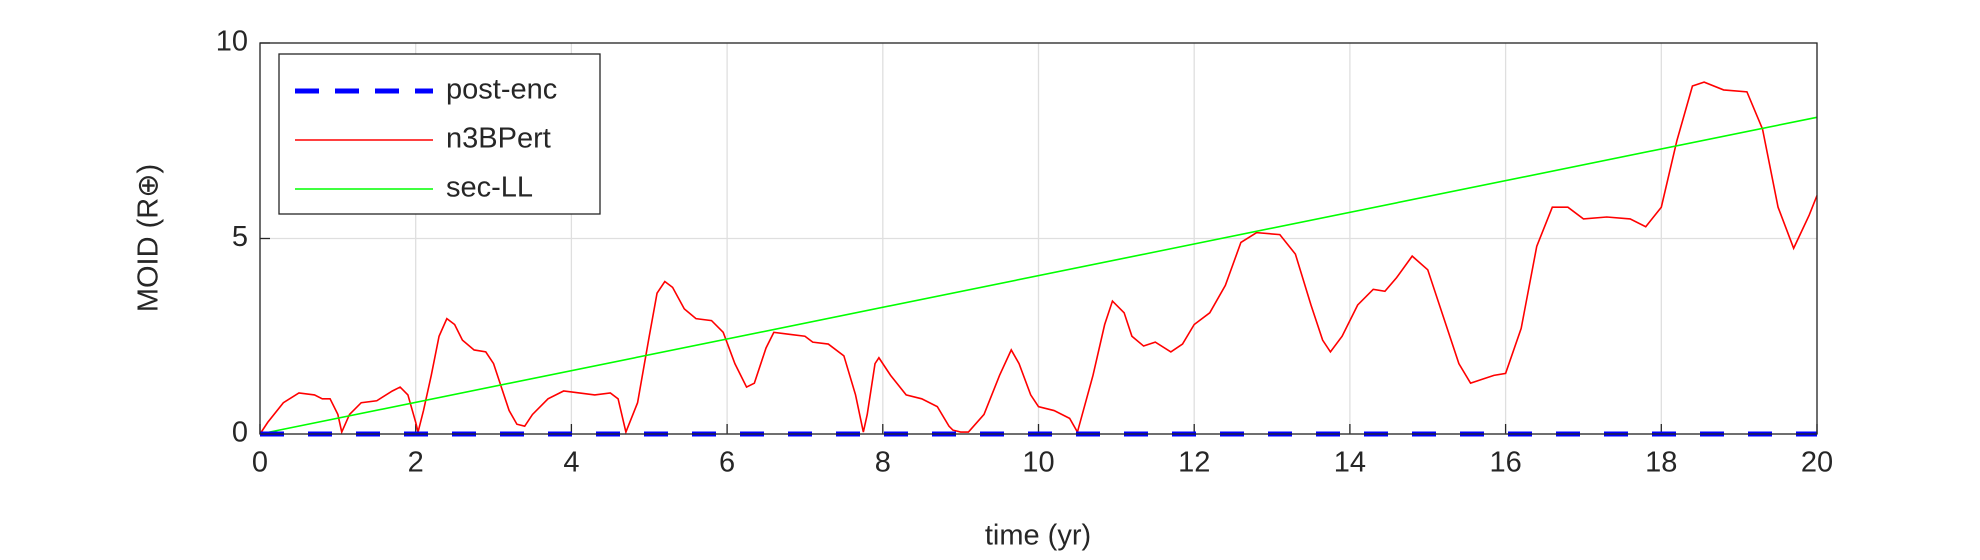  What do you see at coordinates (1038, 463) in the screenshot?
I see `x-tick-label: 10` at bounding box center [1038, 463].